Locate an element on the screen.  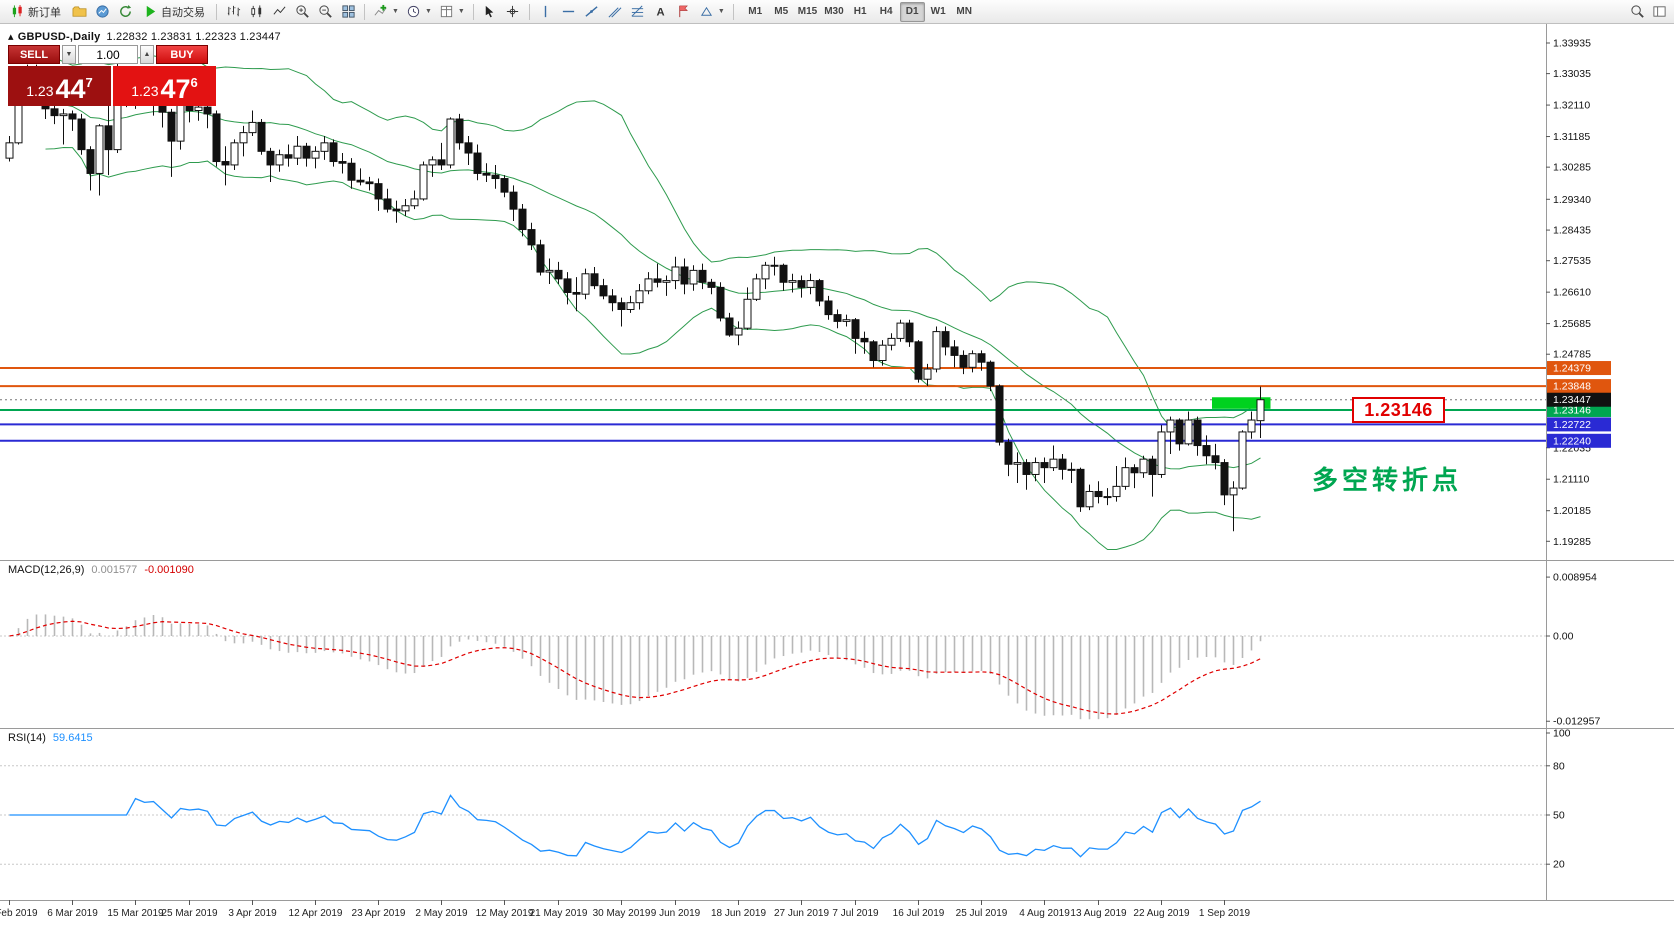
trendline-icon is located at coordinates (591, 11).